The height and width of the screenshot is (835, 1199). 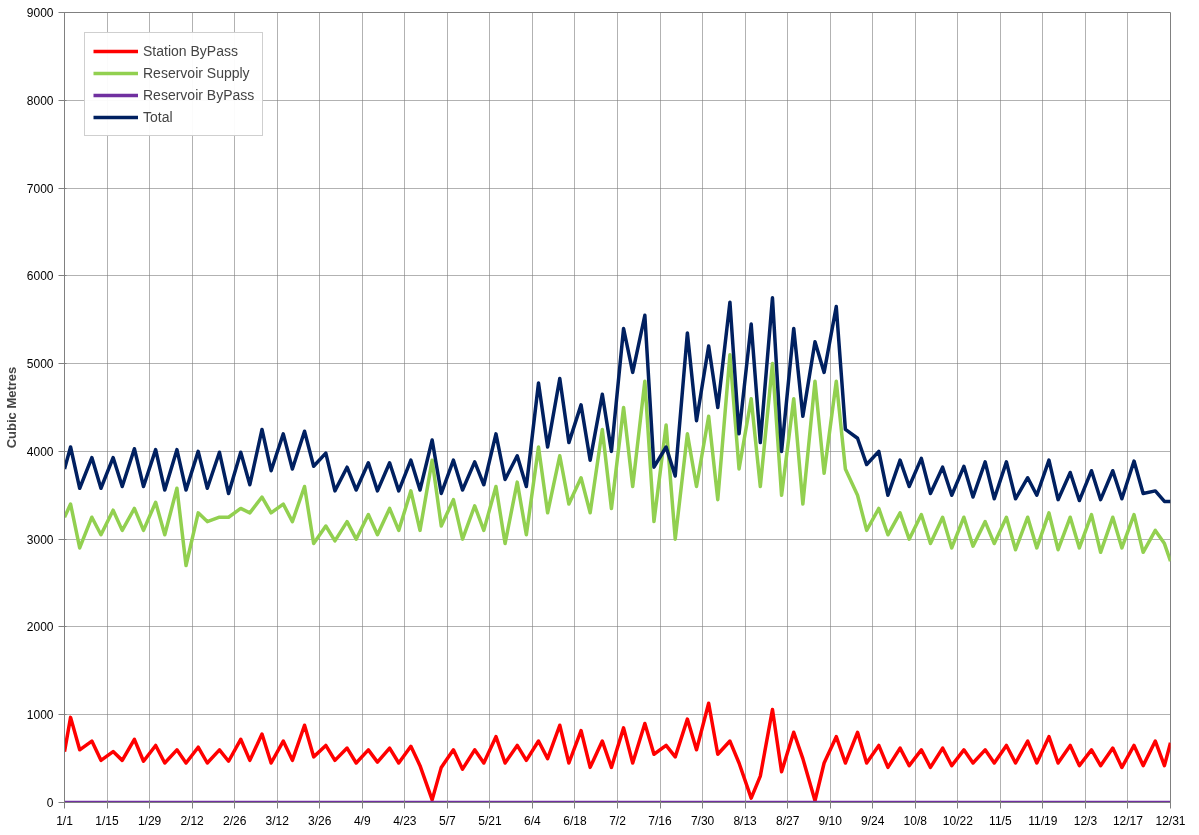 I want to click on x-tick-label: 1/29, so click(x=149, y=820).